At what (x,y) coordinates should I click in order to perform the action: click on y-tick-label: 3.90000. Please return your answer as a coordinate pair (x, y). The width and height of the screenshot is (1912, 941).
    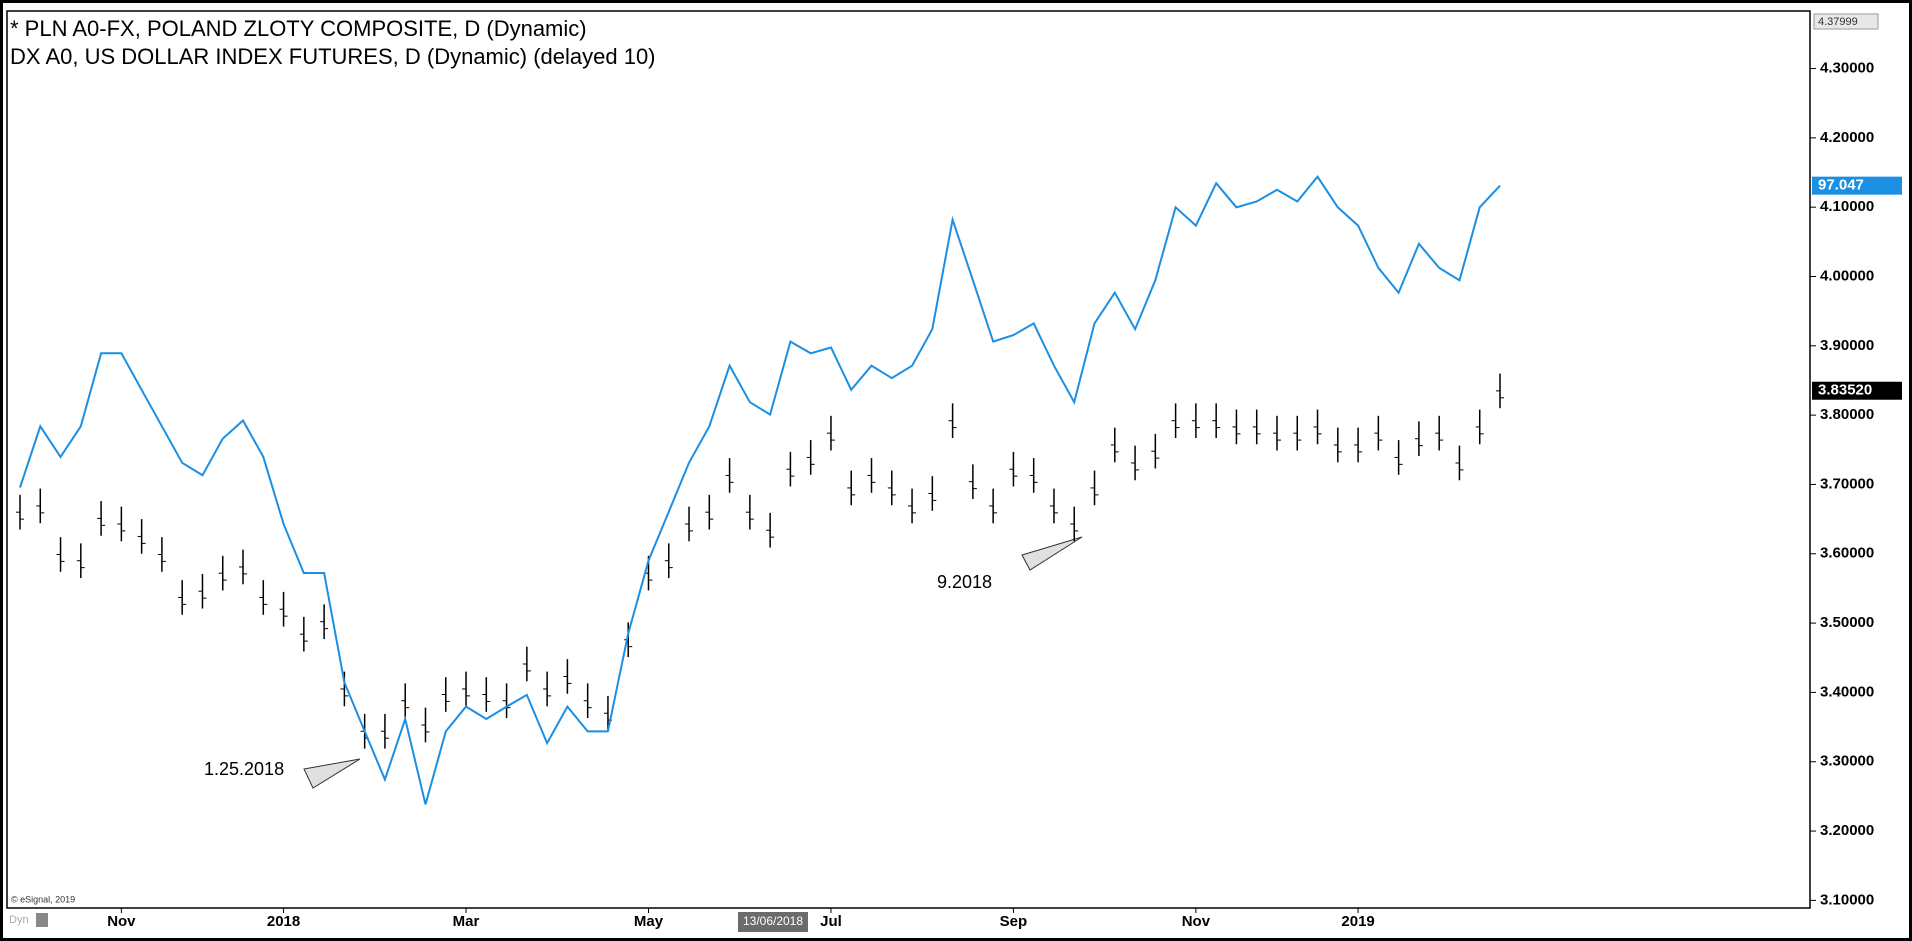
    Looking at the image, I should click on (1847, 345).